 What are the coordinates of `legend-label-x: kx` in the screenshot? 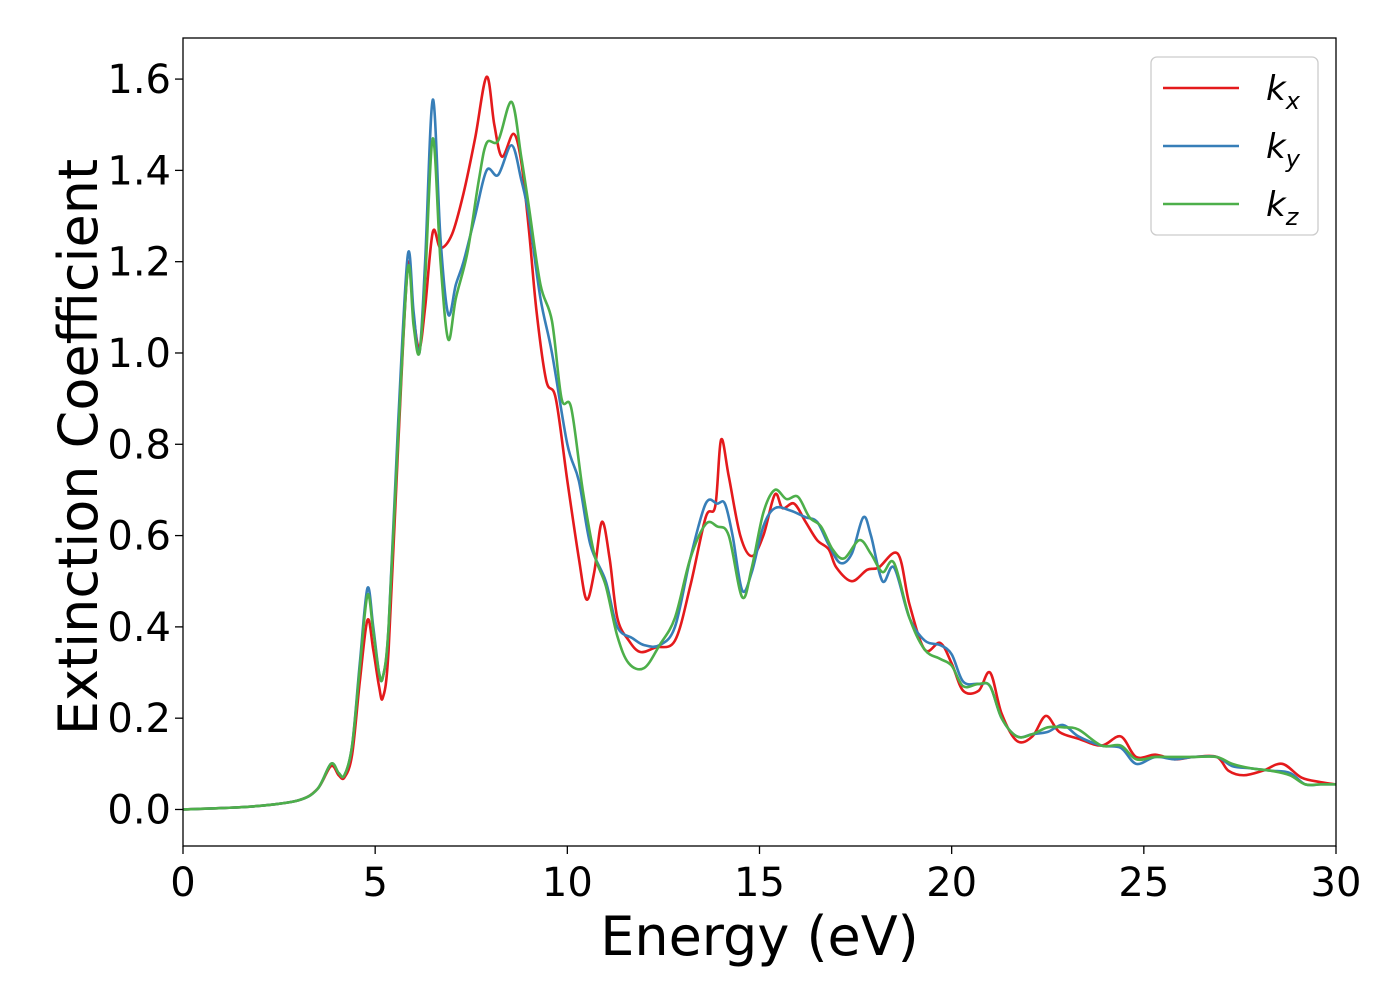 It's located at (1283, 92).